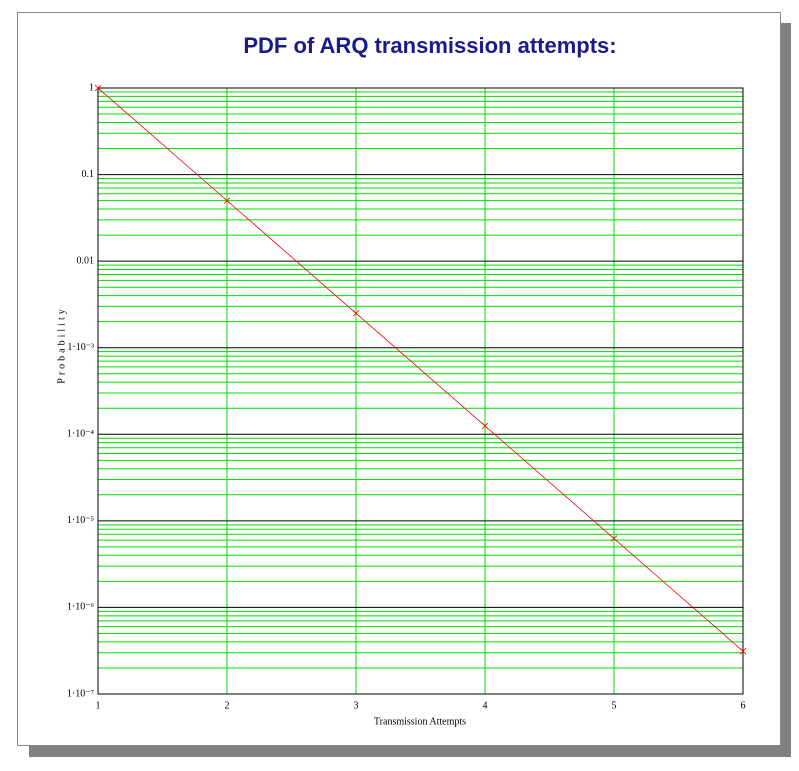  Describe the element at coordinates (81, 607) in the screenshot. I see `y-tick-label: 1·10⁻⁶` at that location.